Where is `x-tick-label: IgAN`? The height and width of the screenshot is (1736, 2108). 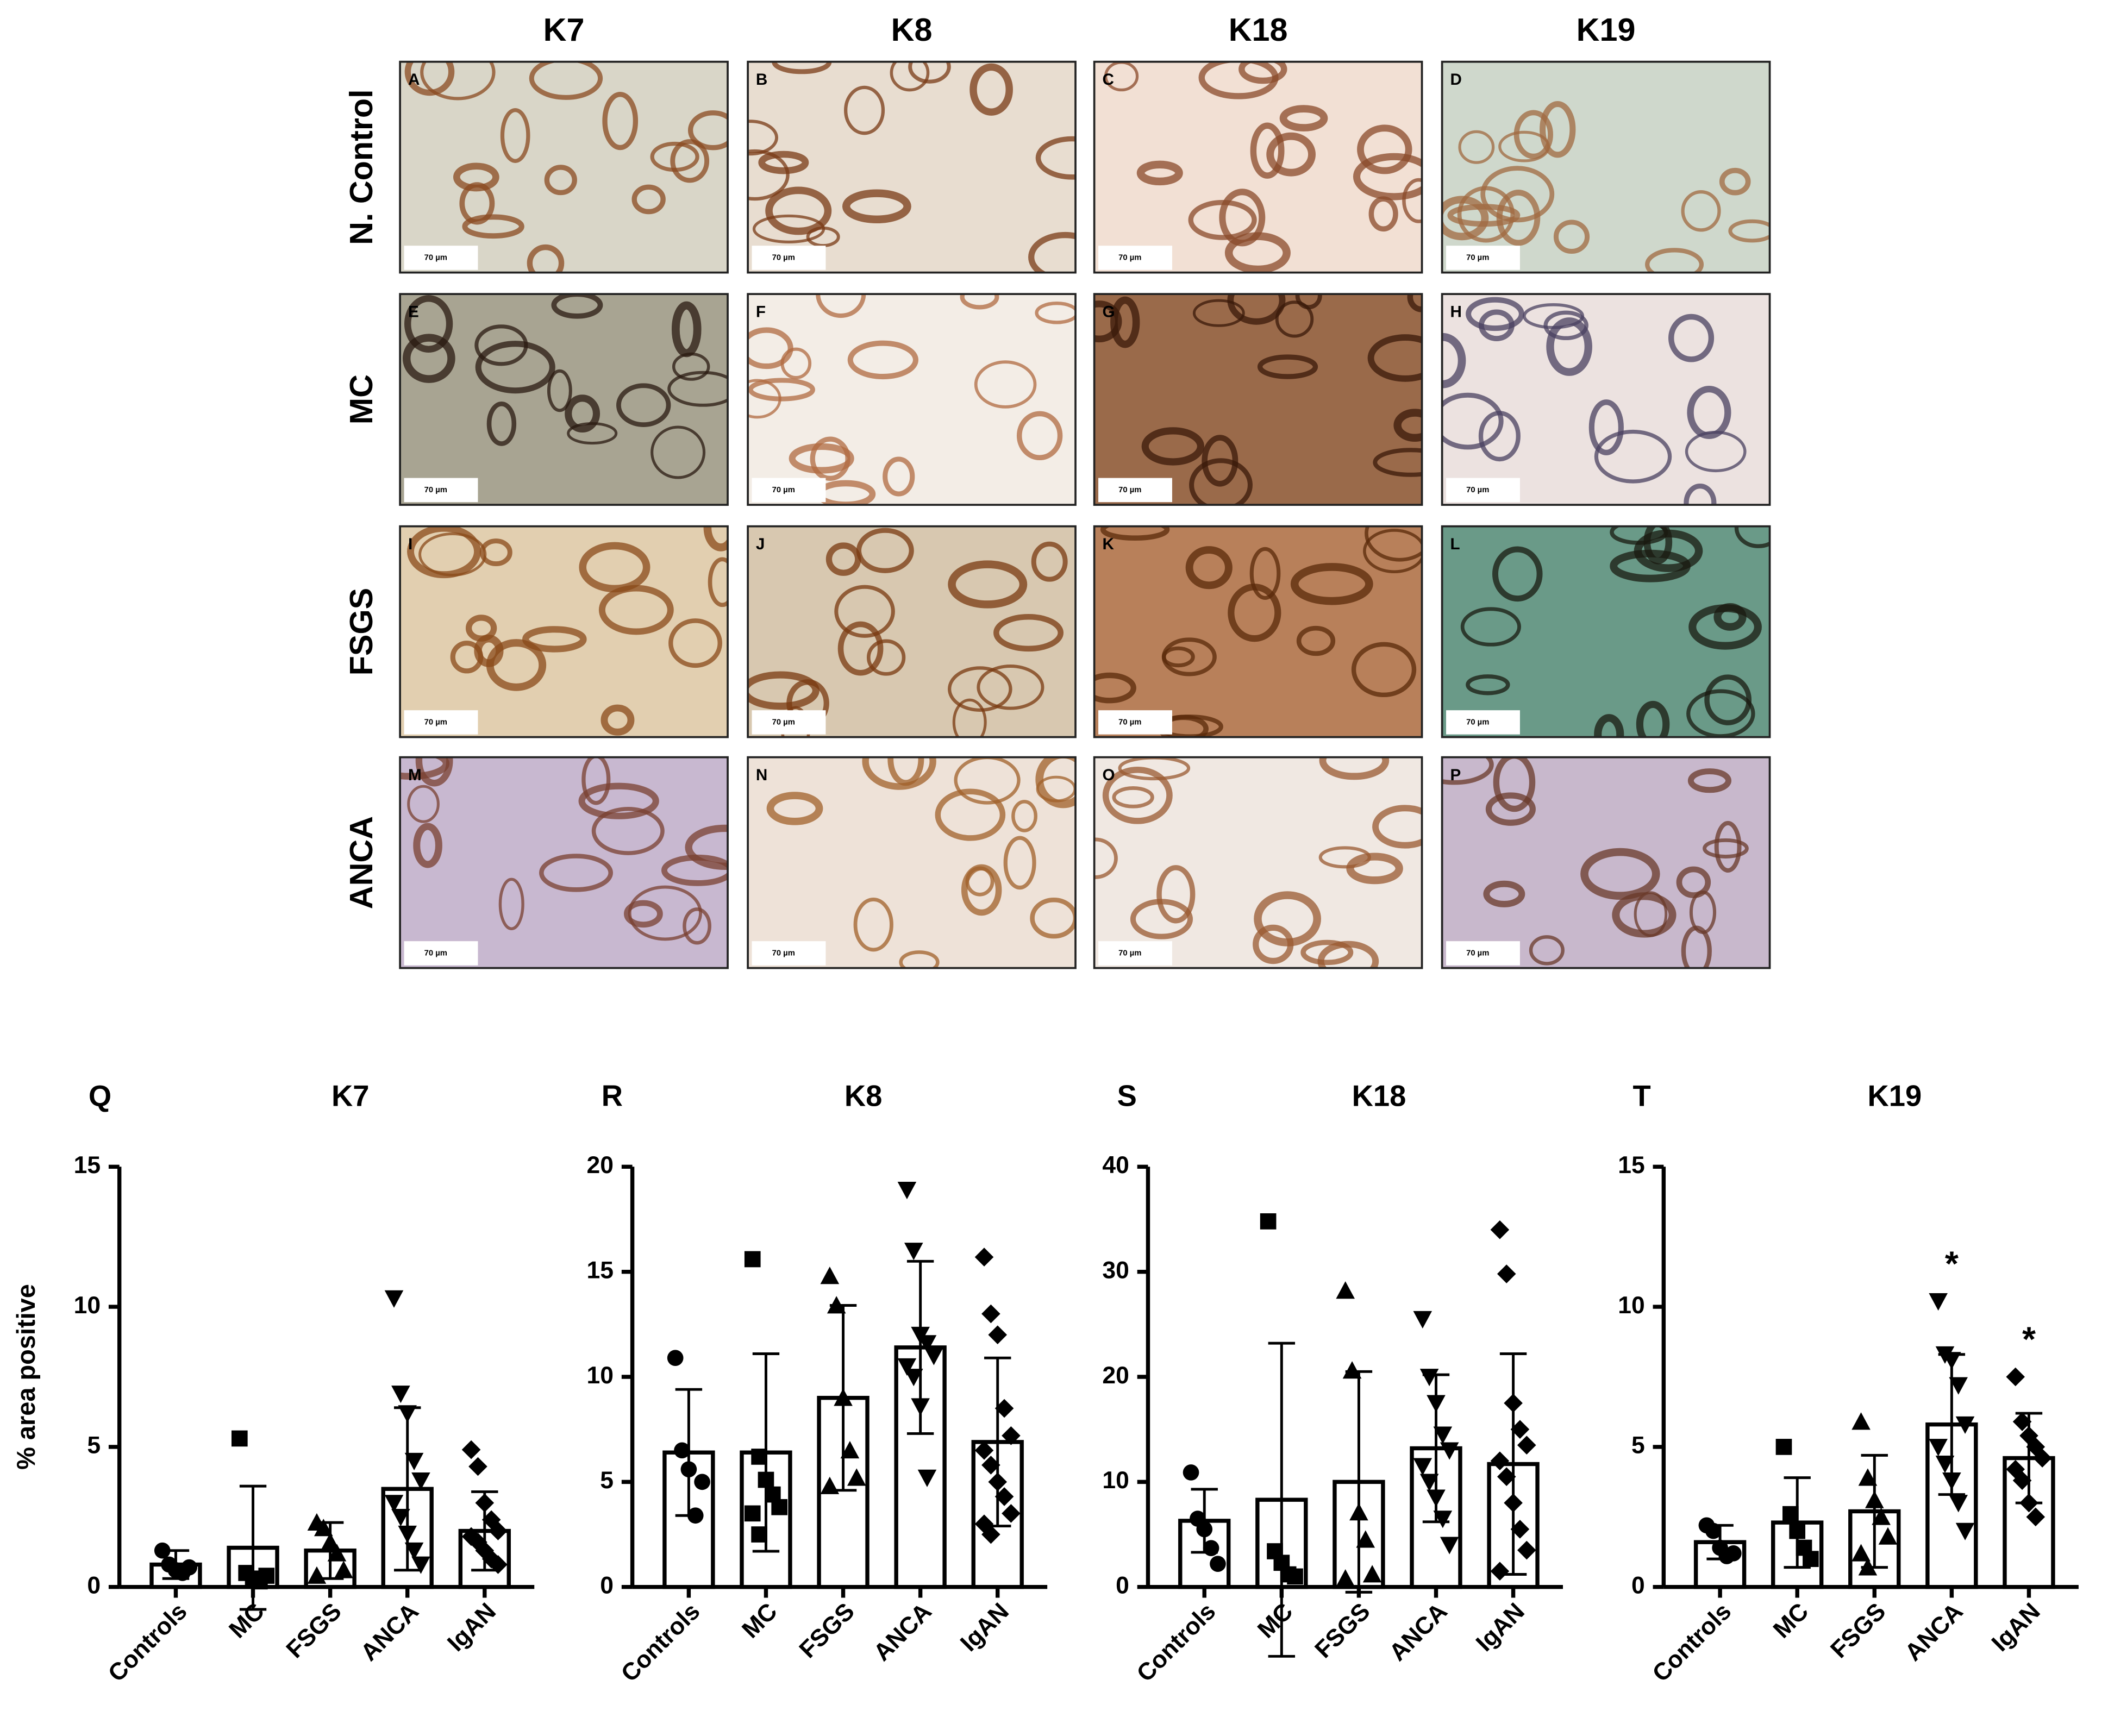 x-tick-label: IgAN is located at coordinates (984, 1627).